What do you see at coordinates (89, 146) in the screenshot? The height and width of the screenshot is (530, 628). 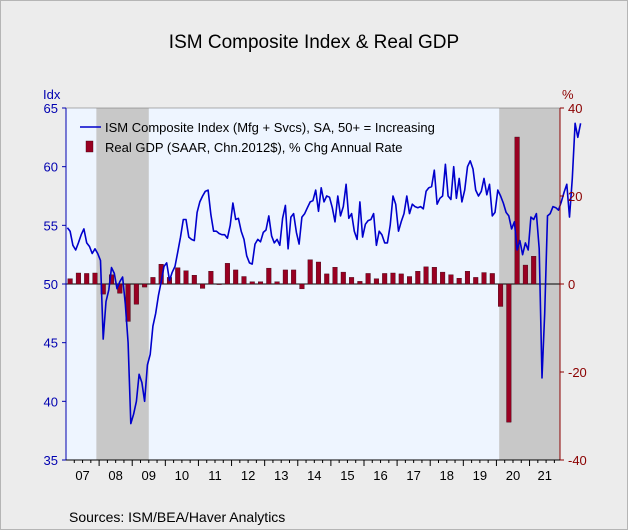 I see `legend-swatch-gdp` at bounding box center [89, 146].